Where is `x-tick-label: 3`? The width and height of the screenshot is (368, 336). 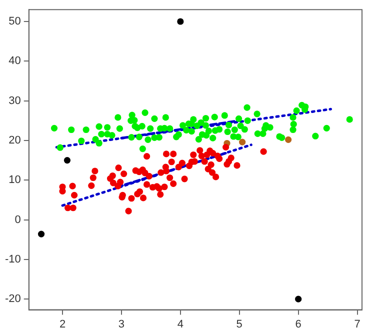
x-tick-label: 3 is located at coordinates (121, 324).